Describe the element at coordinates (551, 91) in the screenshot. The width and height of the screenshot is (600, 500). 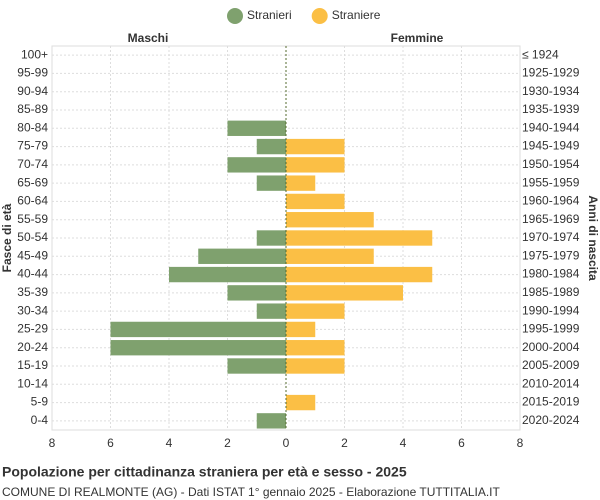
I see `y2-tick-label: 1930-1934` at that location.